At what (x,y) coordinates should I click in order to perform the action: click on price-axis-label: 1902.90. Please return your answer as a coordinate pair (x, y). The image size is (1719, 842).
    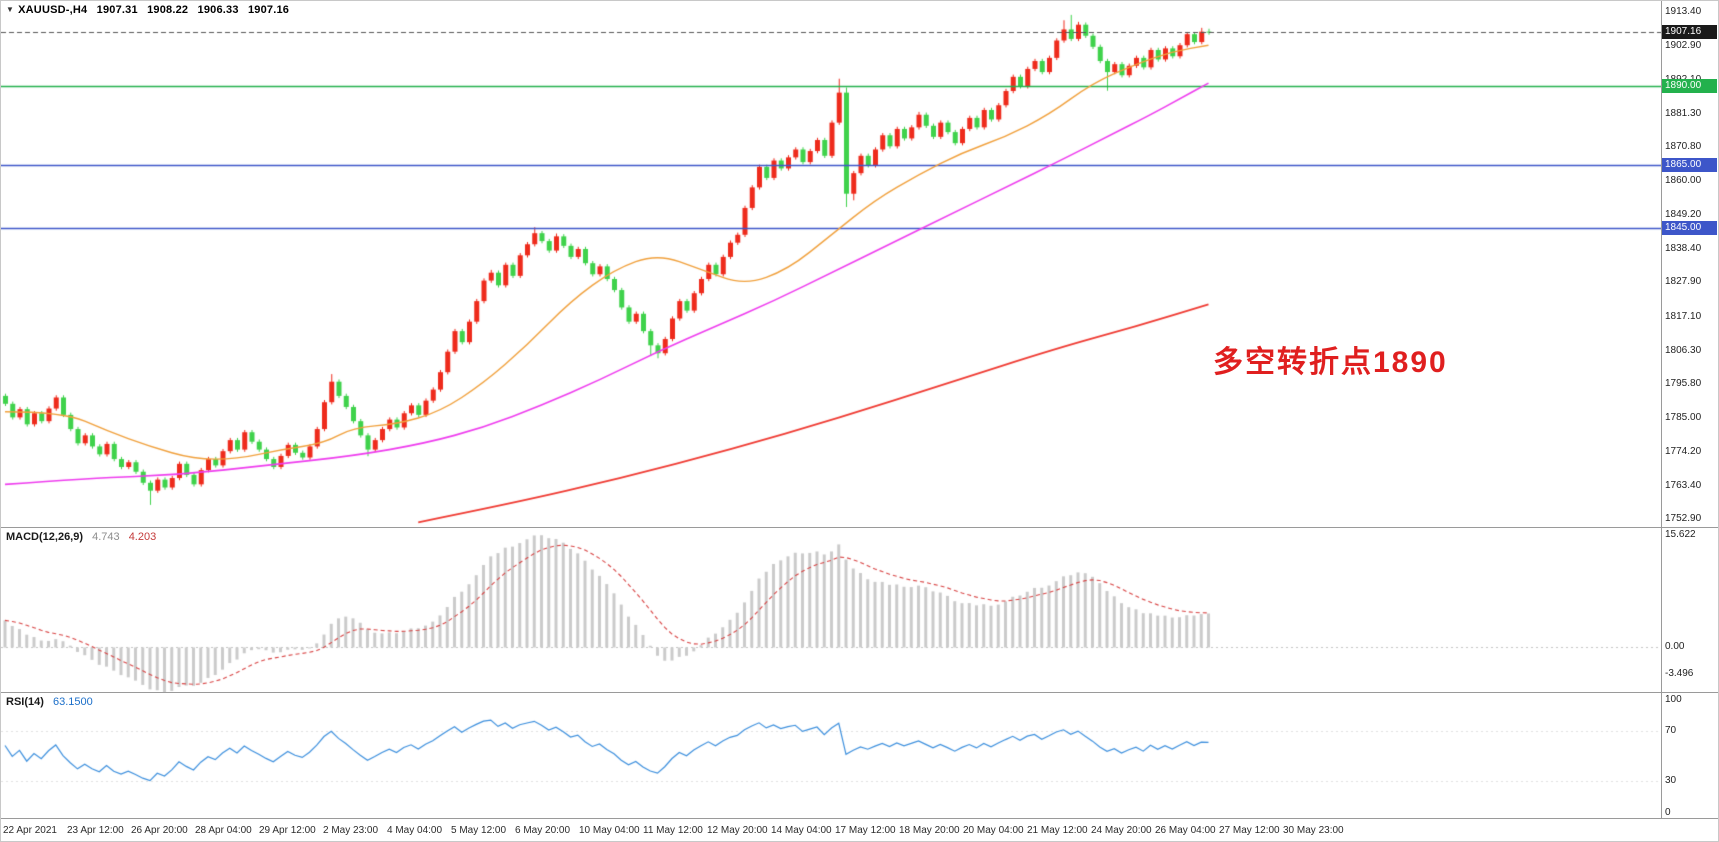
    Looking at the image, I should click on (1683, 45).